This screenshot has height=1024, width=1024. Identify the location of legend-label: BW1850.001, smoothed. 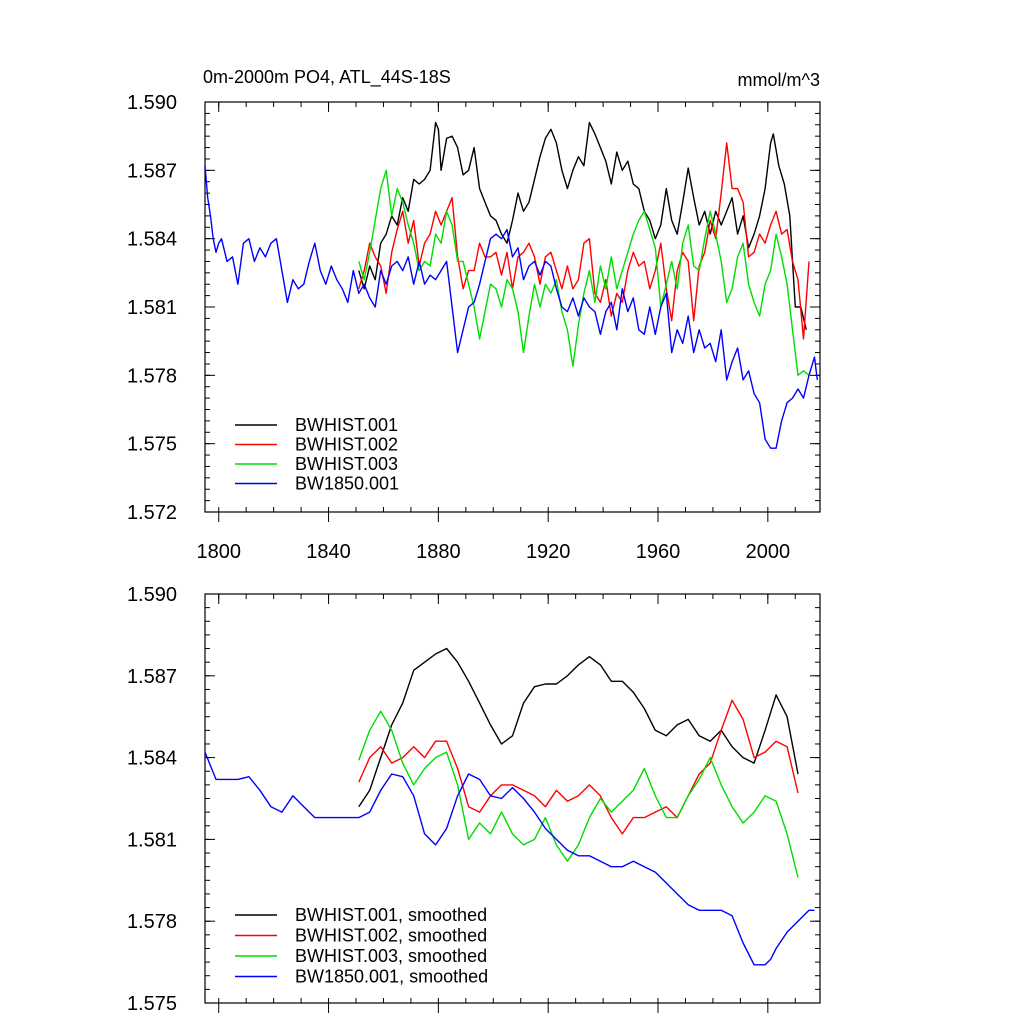
(391, 977).